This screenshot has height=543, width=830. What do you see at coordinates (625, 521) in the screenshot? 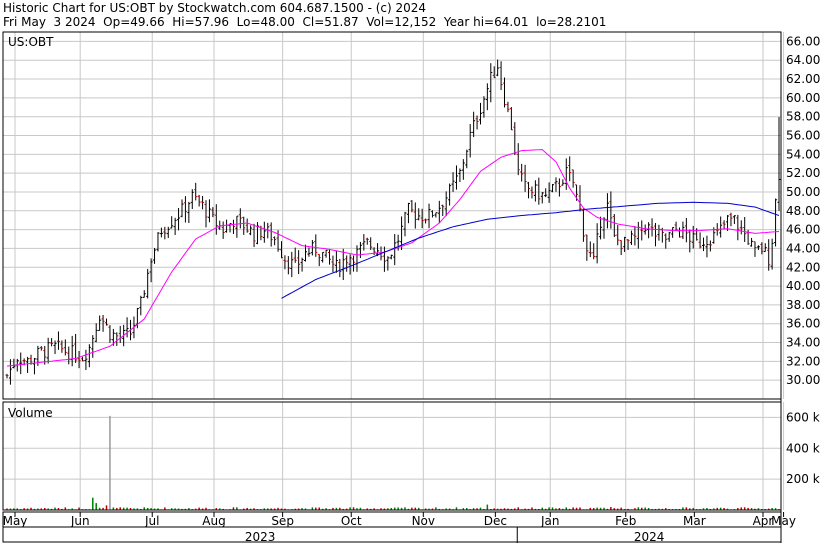
I see `month-label: Feb` at bounding box center [625, 521].